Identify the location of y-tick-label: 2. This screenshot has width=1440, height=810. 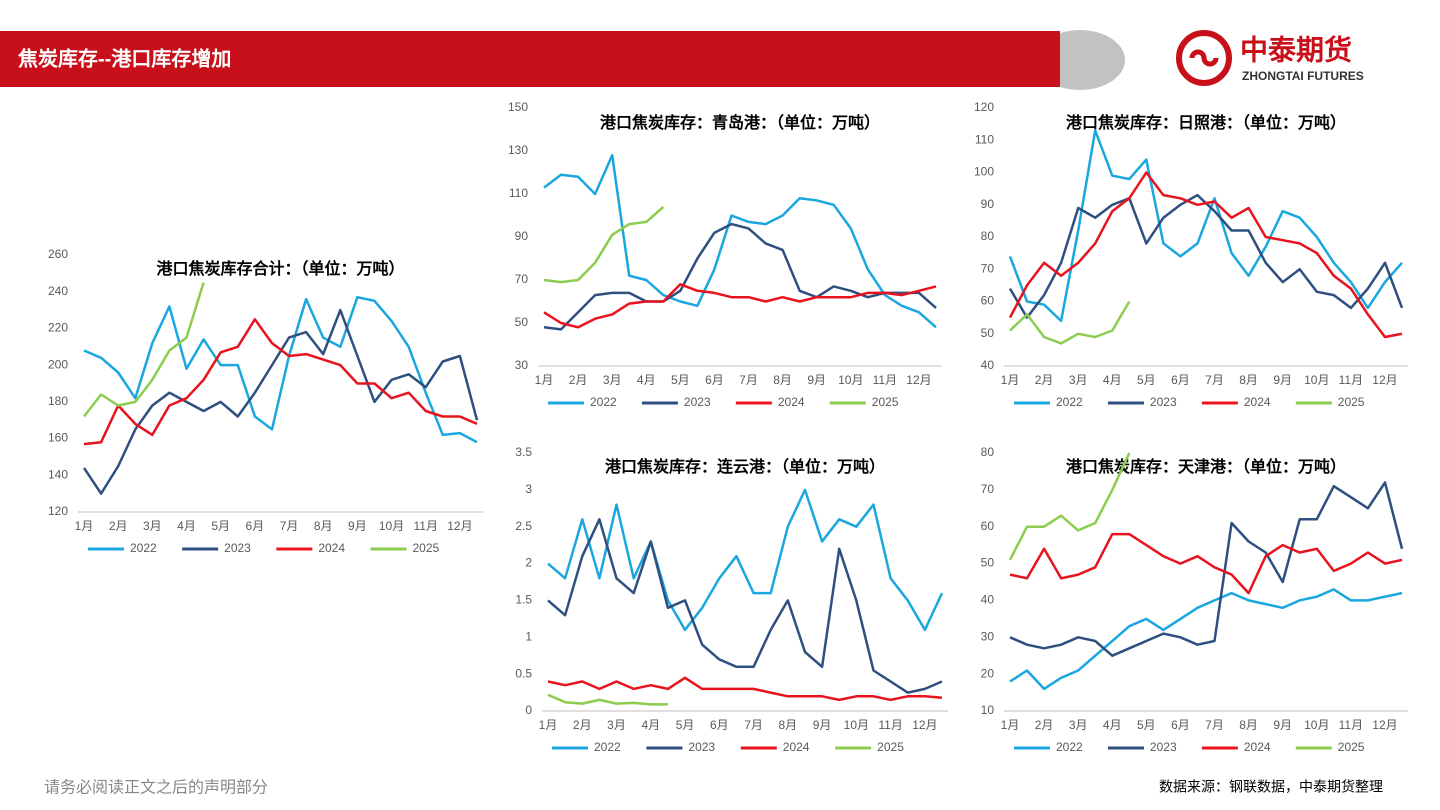
(528, 563).